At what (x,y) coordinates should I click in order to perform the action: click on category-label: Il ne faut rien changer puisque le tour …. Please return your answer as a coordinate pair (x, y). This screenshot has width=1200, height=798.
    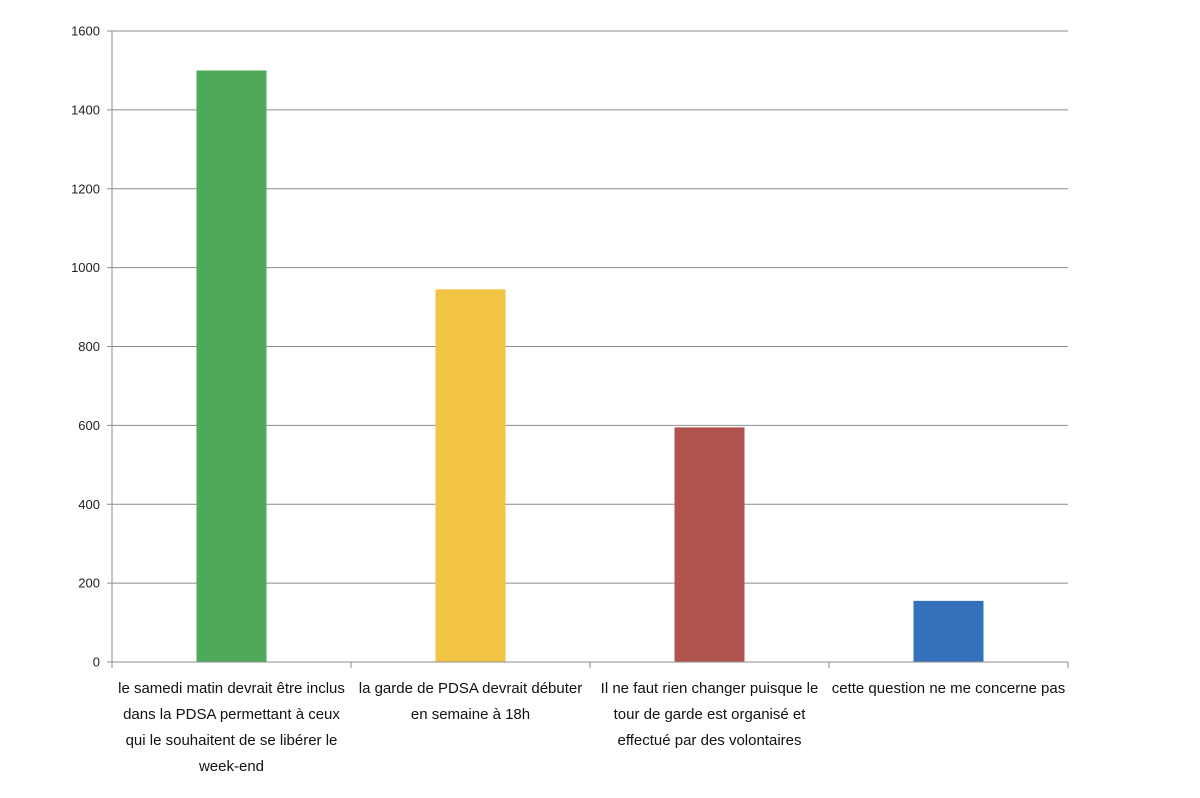
    Looking at the image, I should click on (709, 714).